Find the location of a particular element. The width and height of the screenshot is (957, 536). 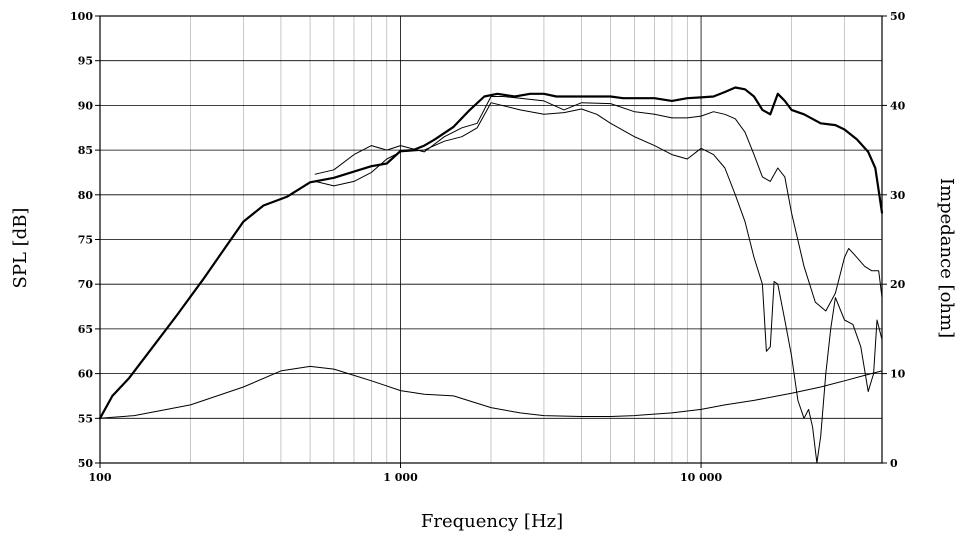

y-axis-title: SPL [dB] is located at coordinates (20, 248).